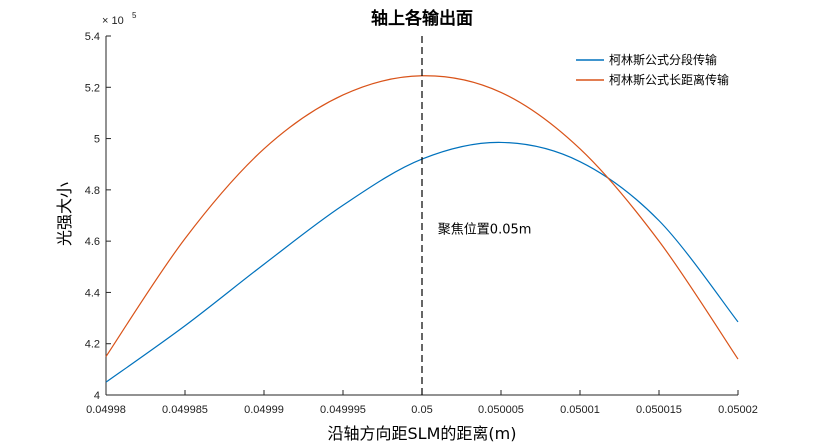 The image size is (815, 444). What do you see at coordinates (738, 410) in the screenshot?
I see `x-tick-label: 0.05002` at bounding box center [738, 410].